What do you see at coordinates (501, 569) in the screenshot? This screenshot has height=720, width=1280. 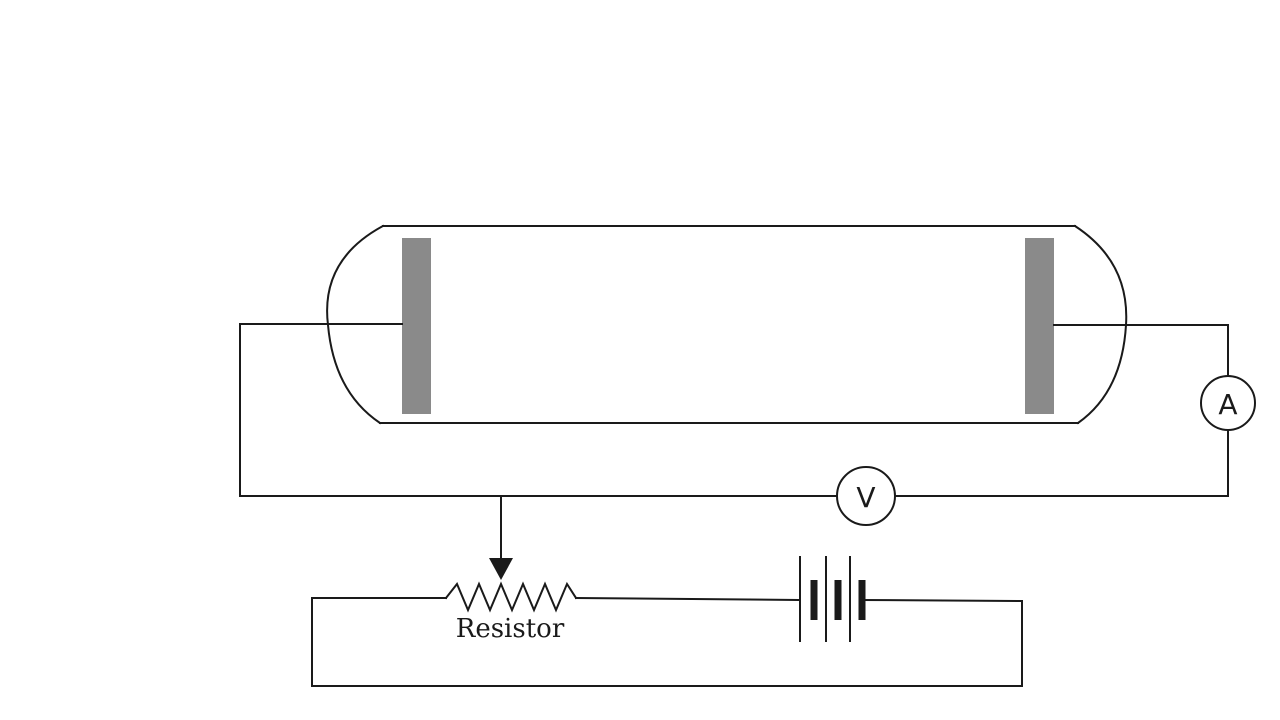 I see `wiper-arrowhead` at bounding box center [501, 569].